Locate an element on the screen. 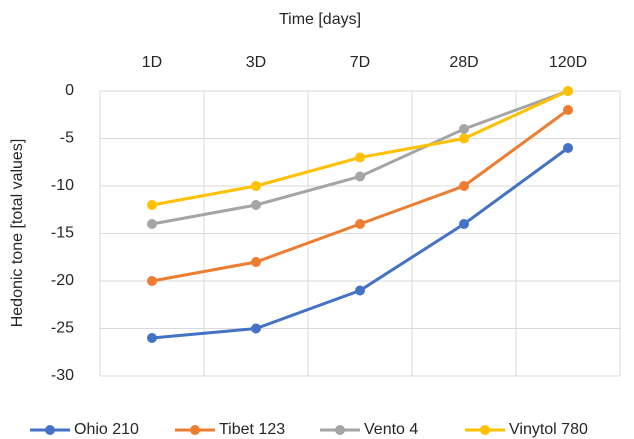  y-tick-label: -30 is located at coordinates (62, 375).